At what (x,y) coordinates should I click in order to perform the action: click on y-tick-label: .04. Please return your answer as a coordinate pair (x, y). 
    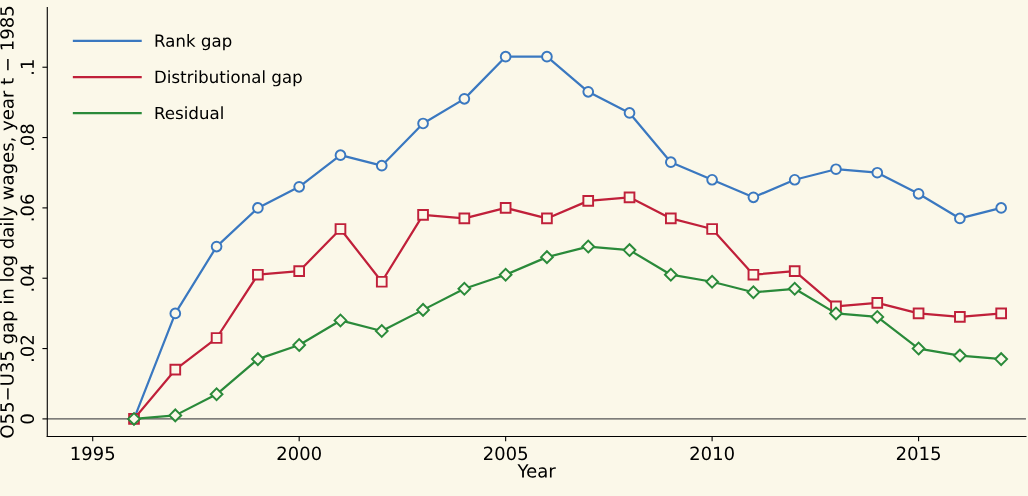
    Looking at the image, I should click on (27, 277).